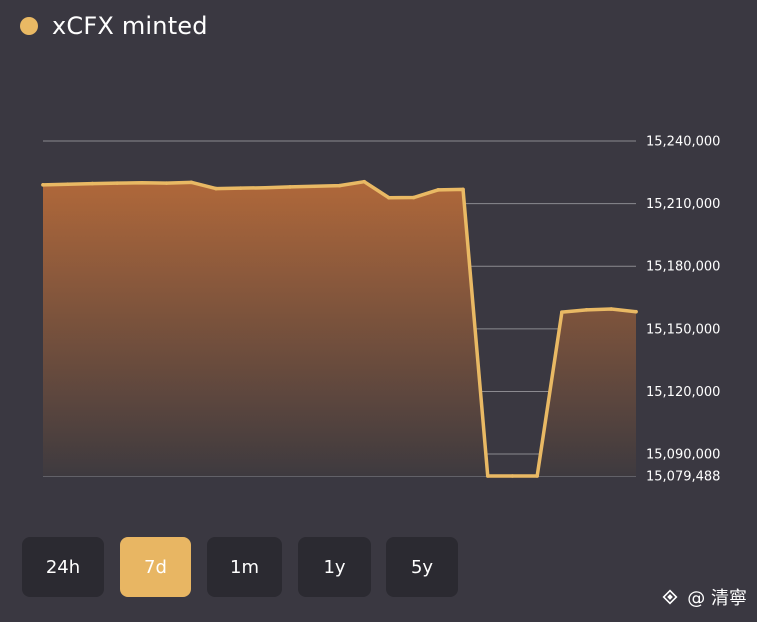 The height and width of the screenshot is (622, 757). What do you see at coordinates (63, 567) in the screenshot?
I see `range-button-24h: 24h` at bounding box center [63, 567].